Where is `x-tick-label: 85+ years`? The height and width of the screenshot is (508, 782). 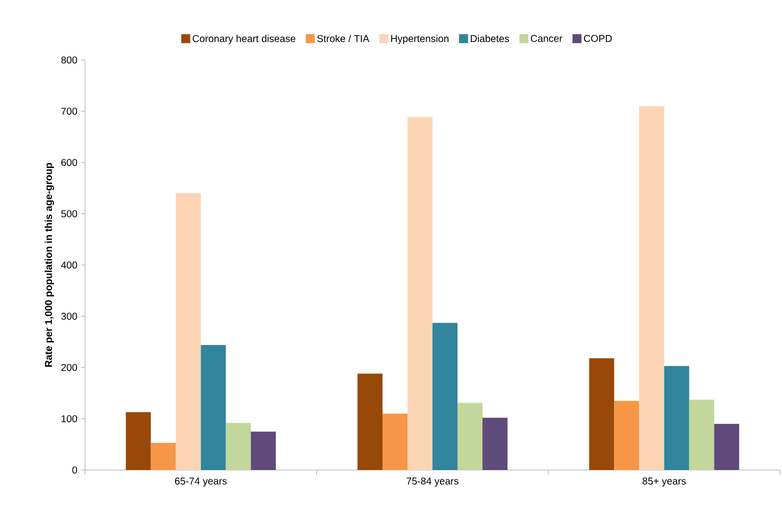
x-tick-label: 85+ years is located at coordinates (664, 482).